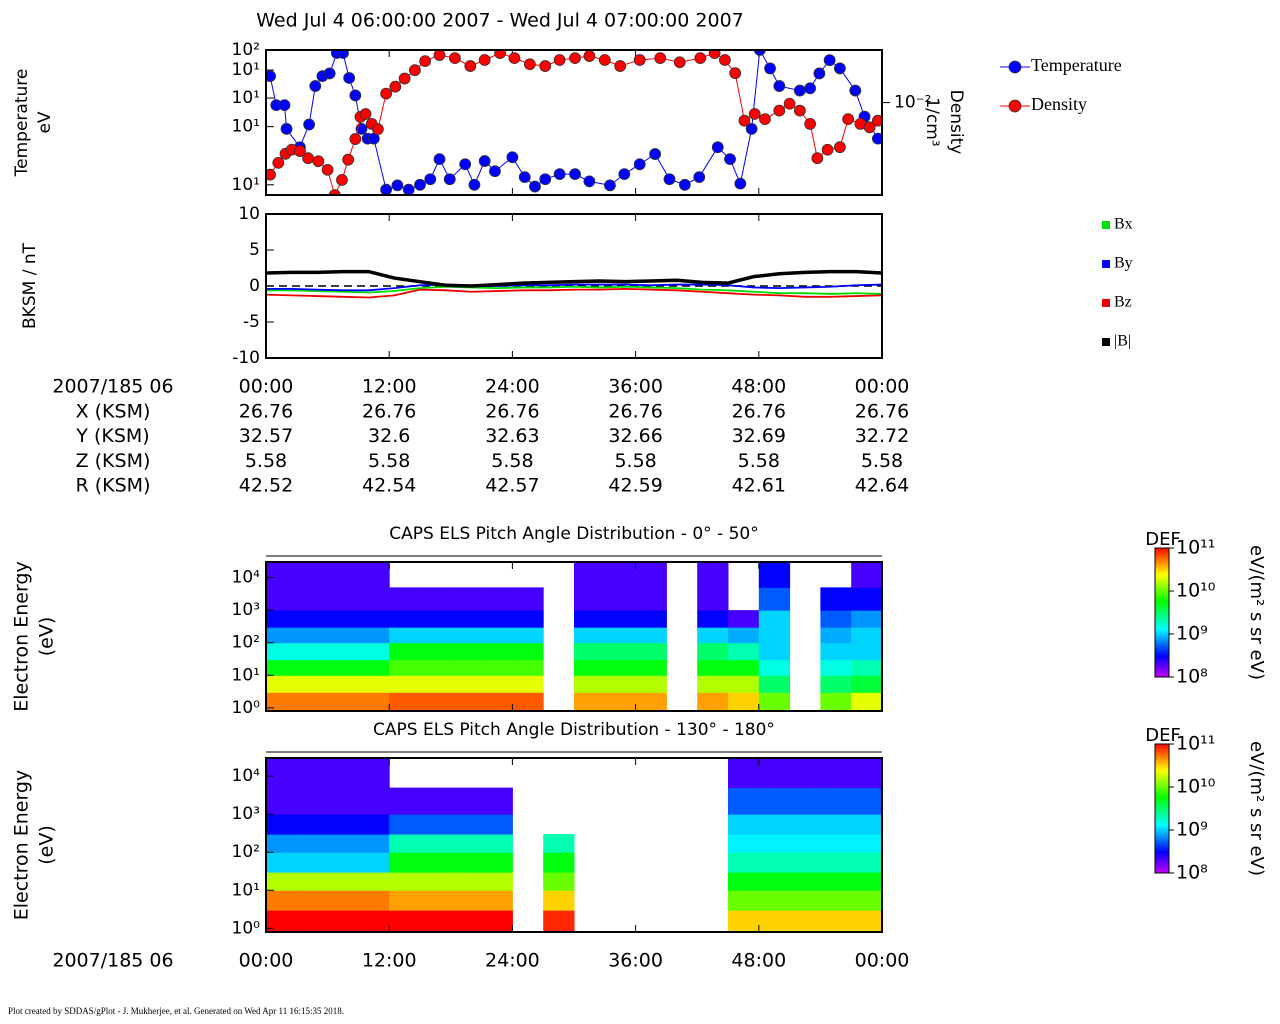  Describe the element at coordinates (389, 961) in the screenshot. I see `x-tick-label: 12:00` at that location.